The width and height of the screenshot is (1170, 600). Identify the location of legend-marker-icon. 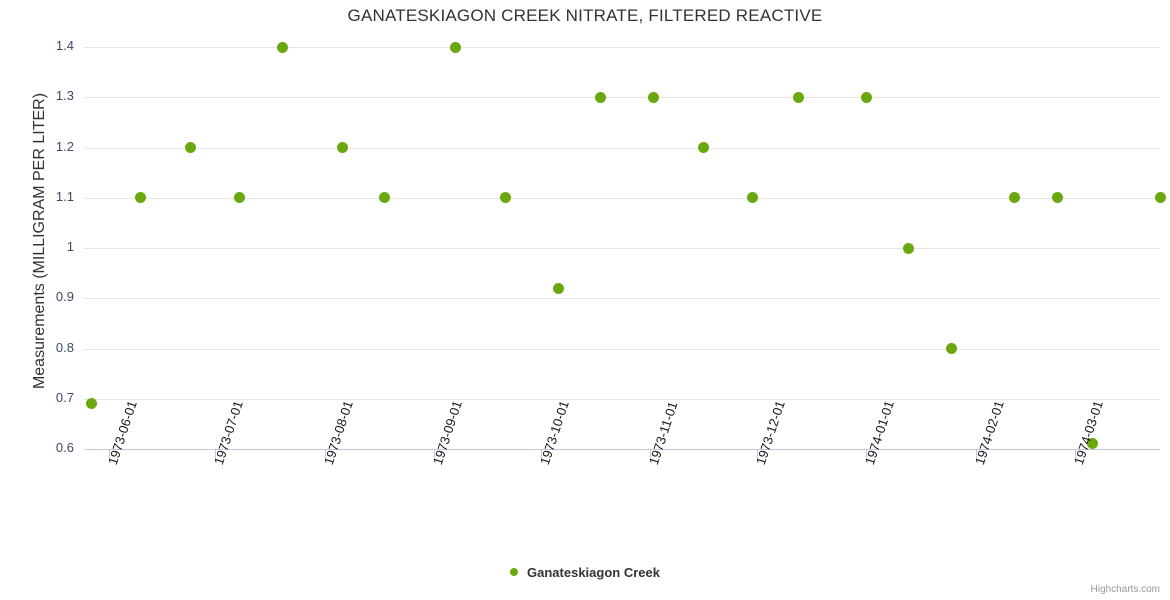
(514, 572).